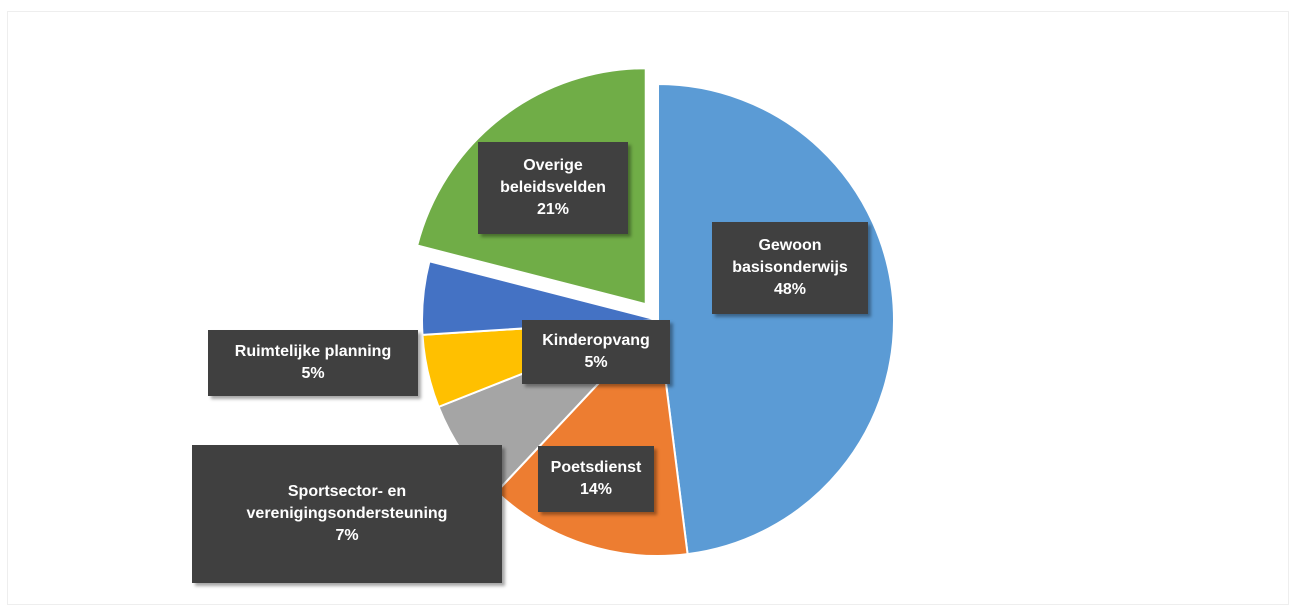 The width and height of the screenshot is (1296, 609). Describe the element at coordinates (790, 289) in the screenshot. I see `label-value: 48%` at that location.